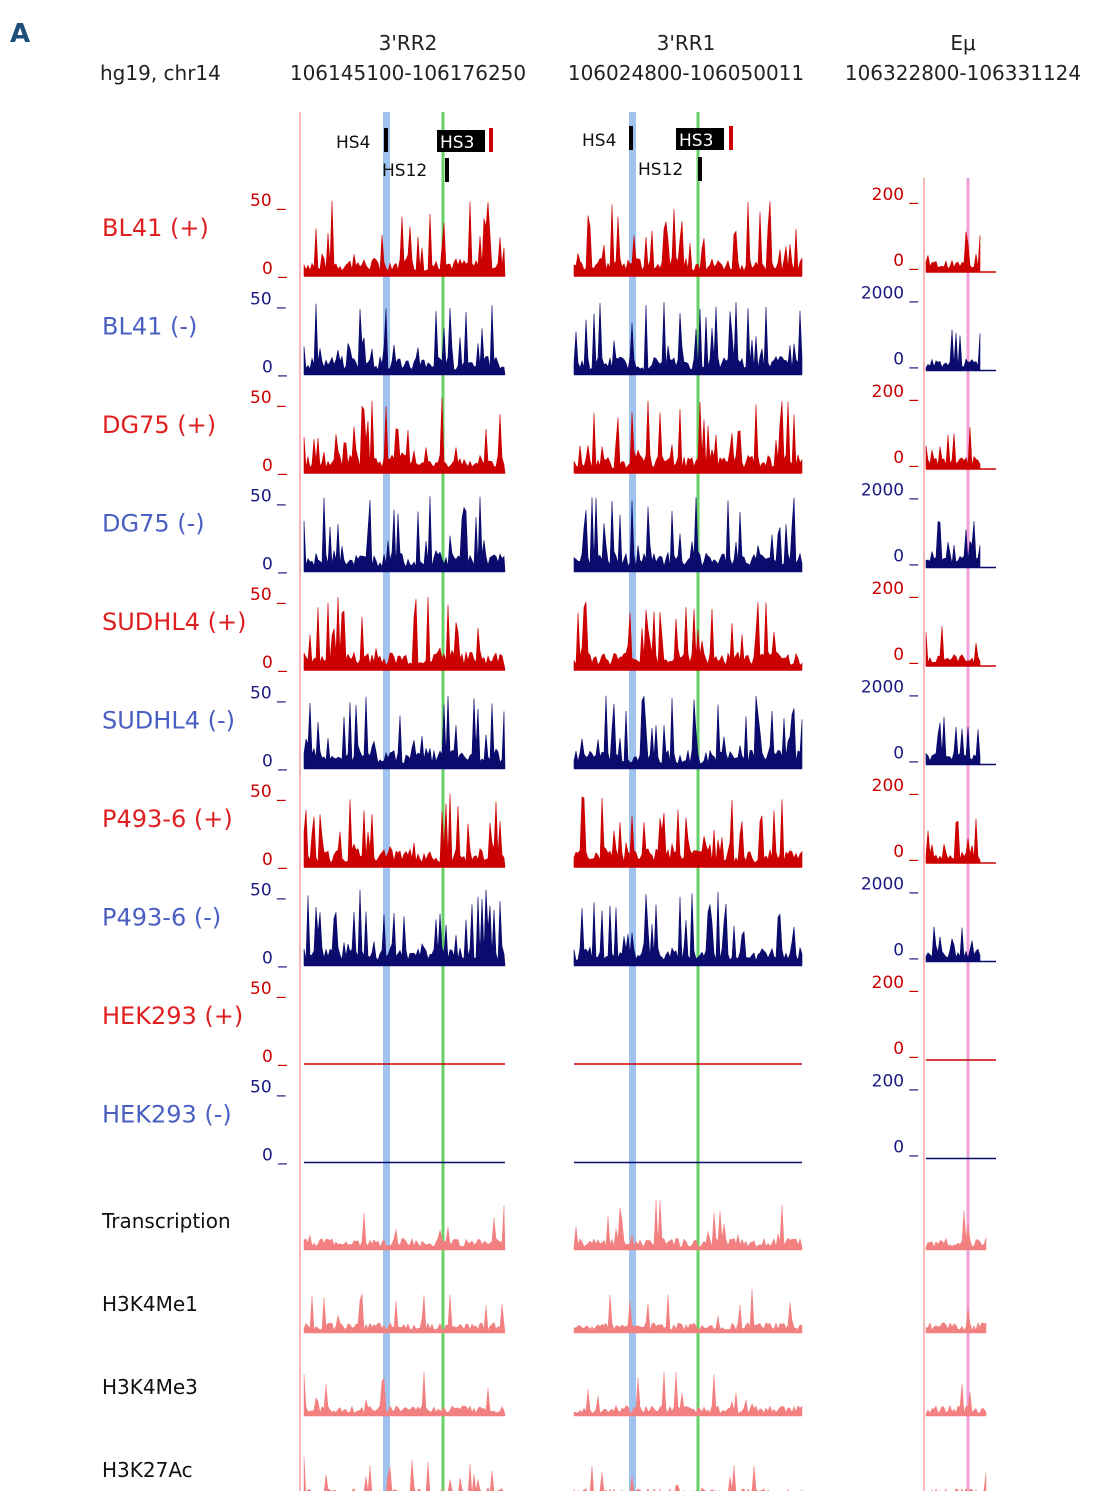 The image size is (1096, 1491). I want to click on encode-track-h3k27ac: H3K27Ac, so click(544, 1473).